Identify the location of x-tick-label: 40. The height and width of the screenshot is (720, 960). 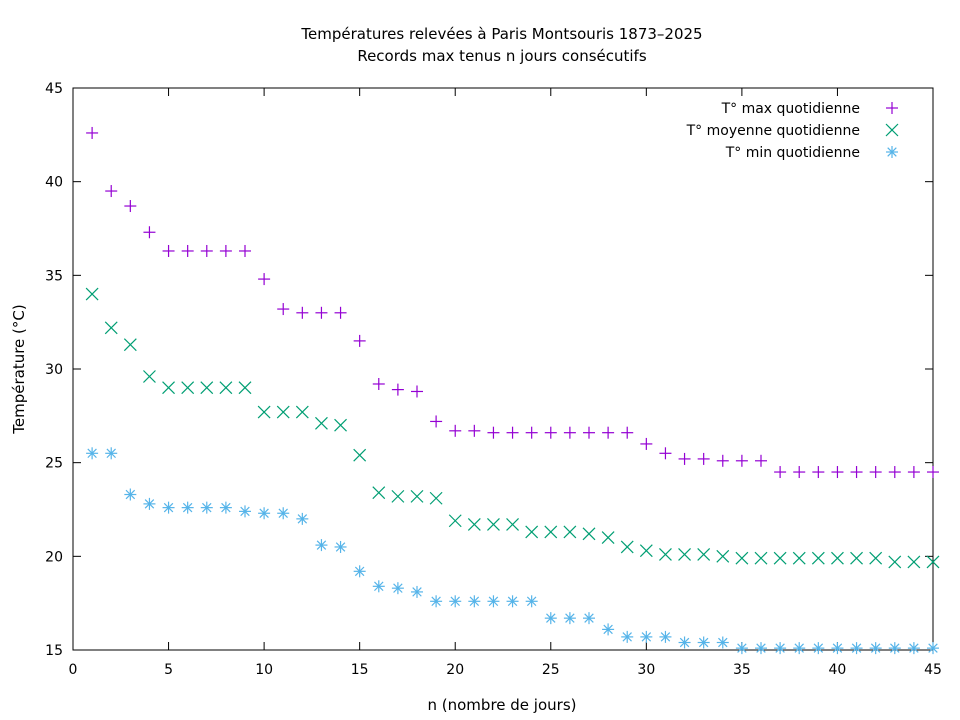
(838, 670).